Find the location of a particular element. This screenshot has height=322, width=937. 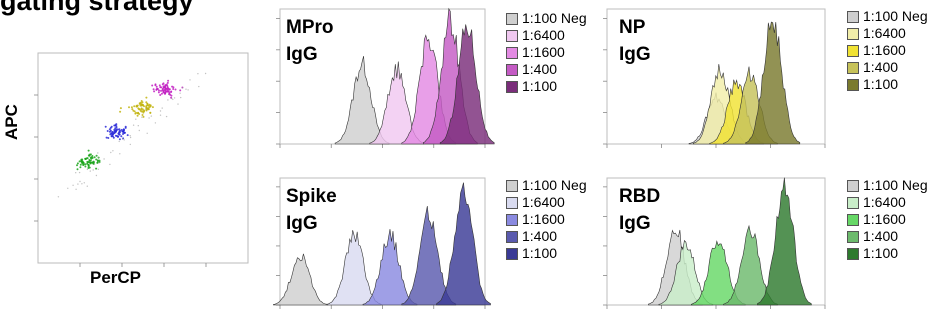

histogram-np is located at coordinates (714, 78).